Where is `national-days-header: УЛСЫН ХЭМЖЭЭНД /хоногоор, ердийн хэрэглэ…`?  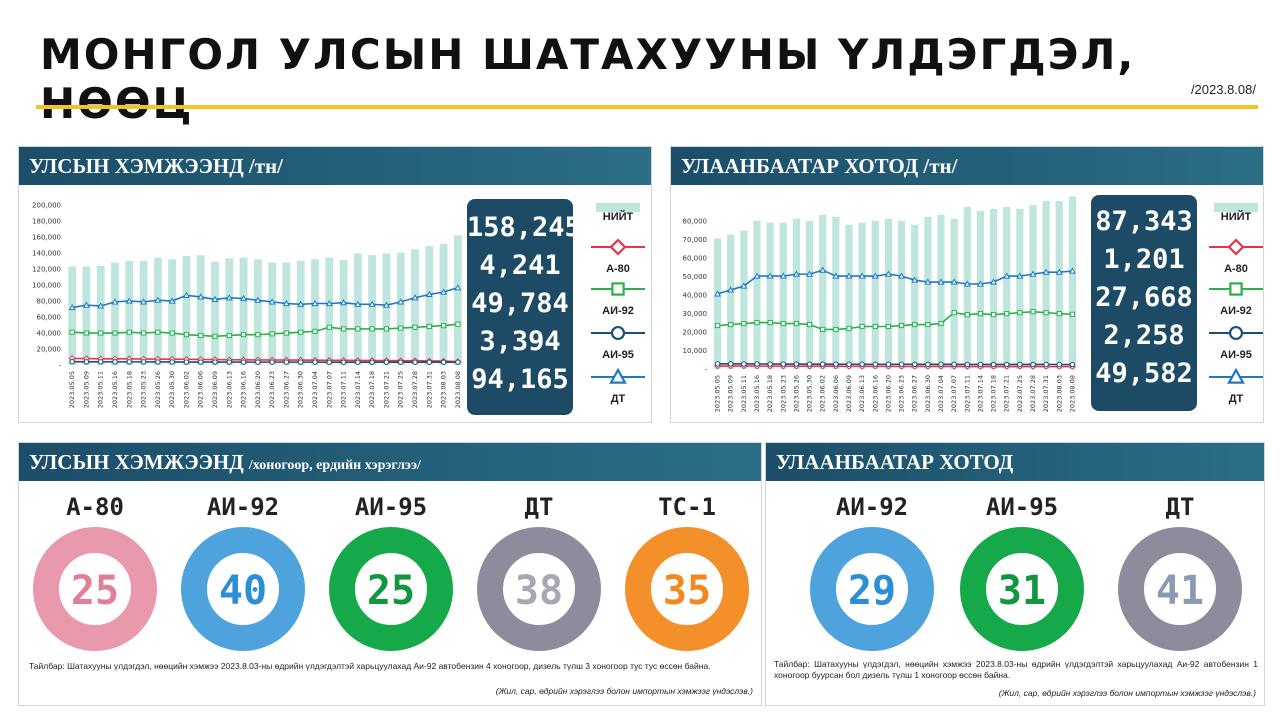
national-days-header: УЛСЫН ХЭМЖЭЭНД /хоногоор, ердийн хэрэглэ… is located at coordinates (390, 462).